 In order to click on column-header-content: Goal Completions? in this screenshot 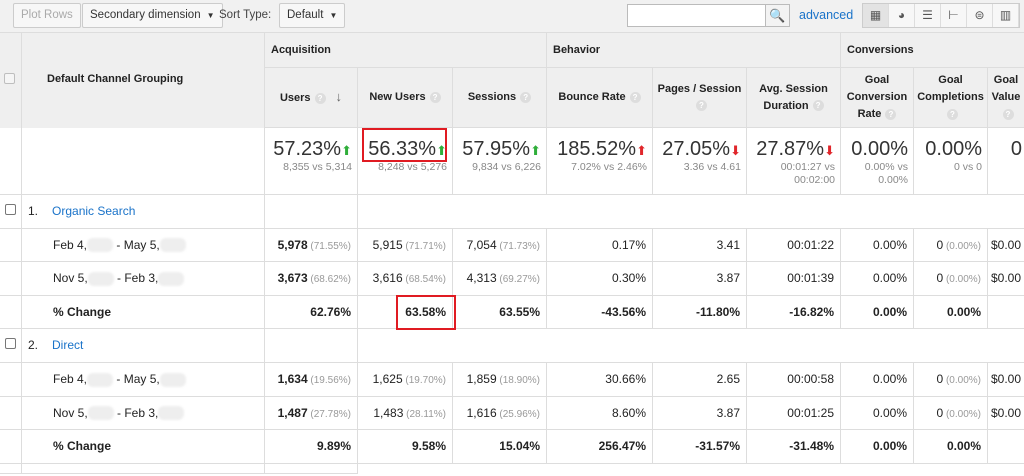, I will do `click(950, 97)`.